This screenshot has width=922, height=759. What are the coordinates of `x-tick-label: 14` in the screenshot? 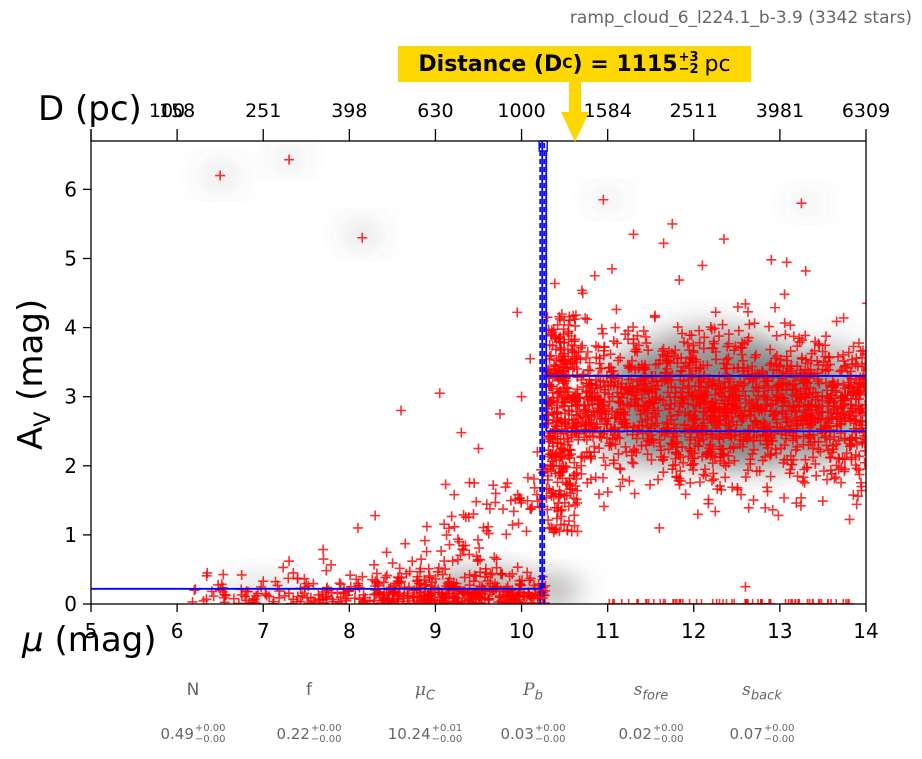 It's located at (865, 631).